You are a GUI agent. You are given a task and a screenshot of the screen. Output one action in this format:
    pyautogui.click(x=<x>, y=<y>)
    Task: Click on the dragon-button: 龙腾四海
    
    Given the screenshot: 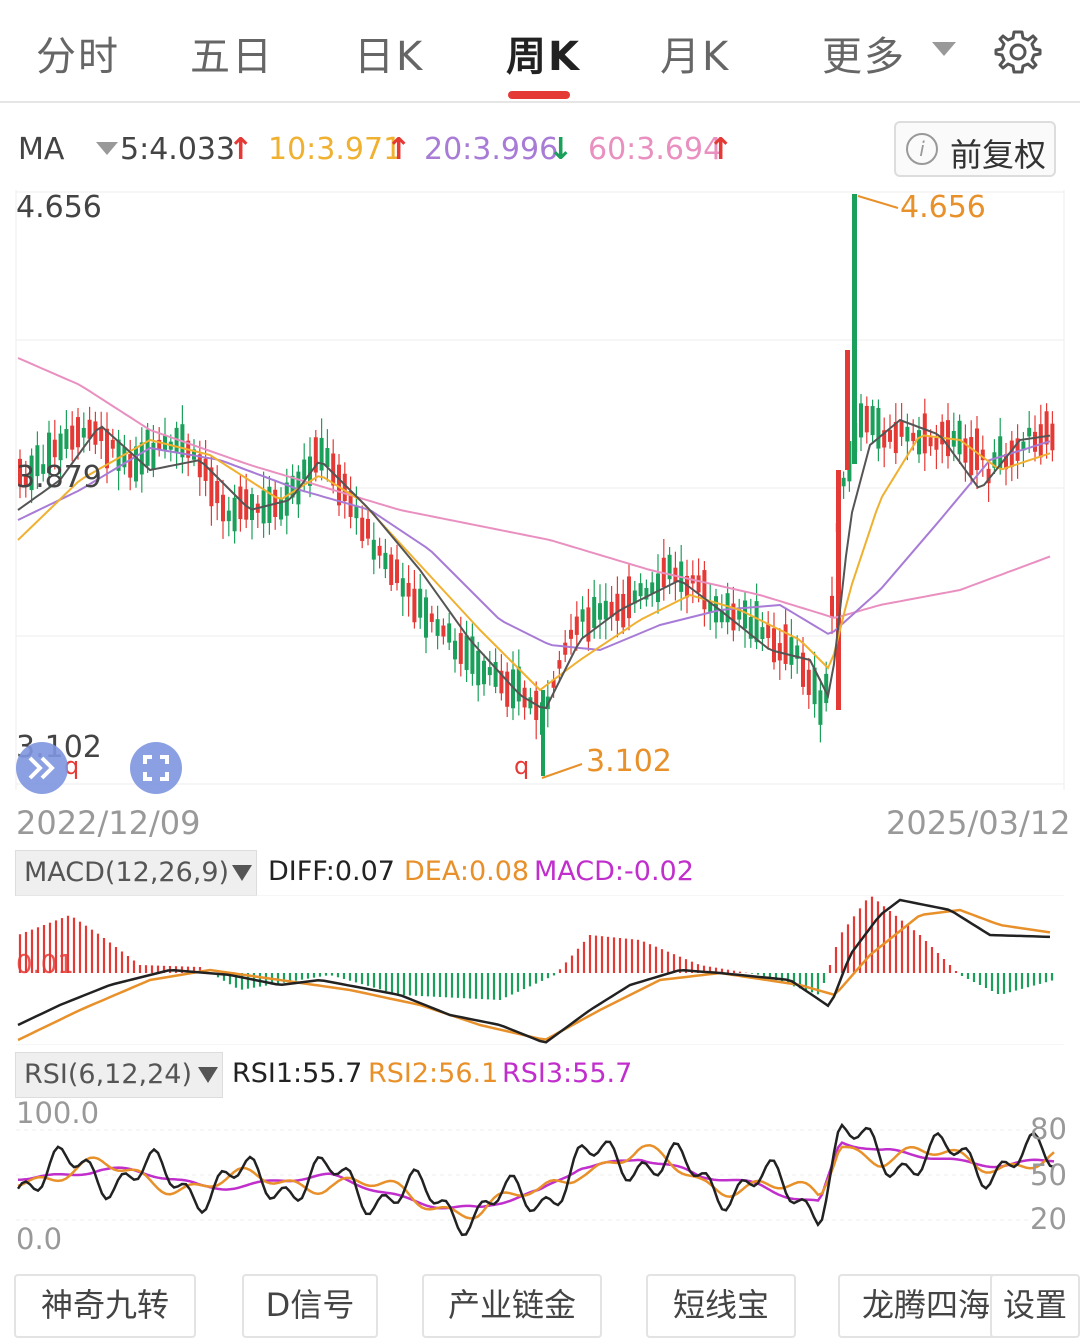 What is the action you would take?
    pyautogui.click(x=926, y=1306)
    